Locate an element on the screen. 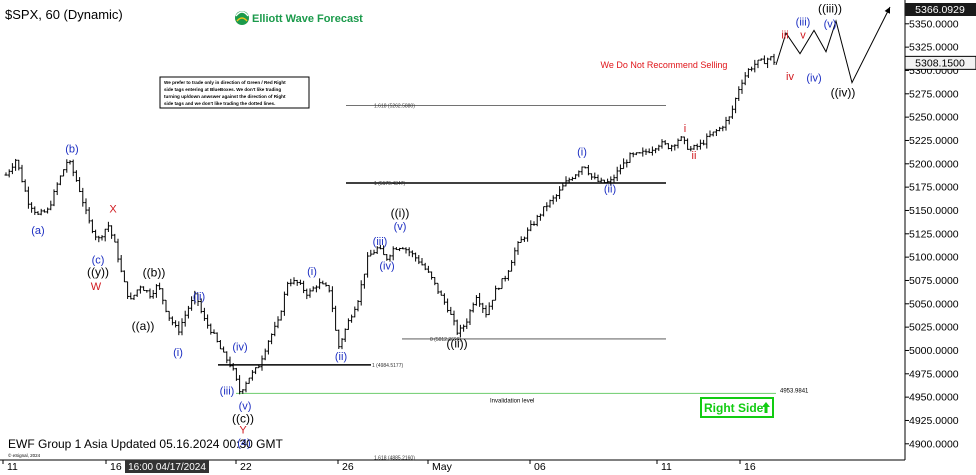  time-tick-label: 22 is located at coordinates (246, 467).